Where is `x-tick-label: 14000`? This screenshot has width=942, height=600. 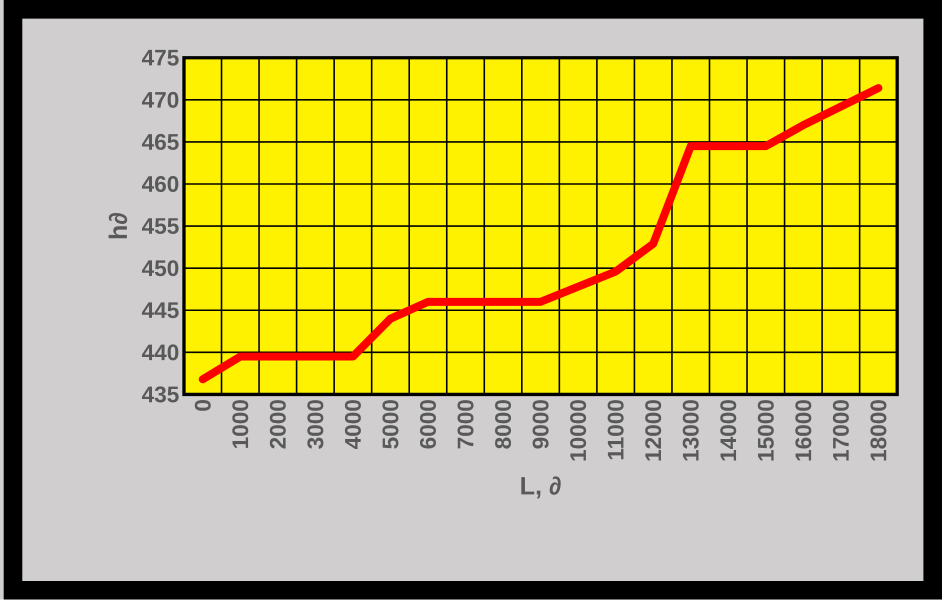
x-tick-label: 14000 is located at coordinates (728, 430).